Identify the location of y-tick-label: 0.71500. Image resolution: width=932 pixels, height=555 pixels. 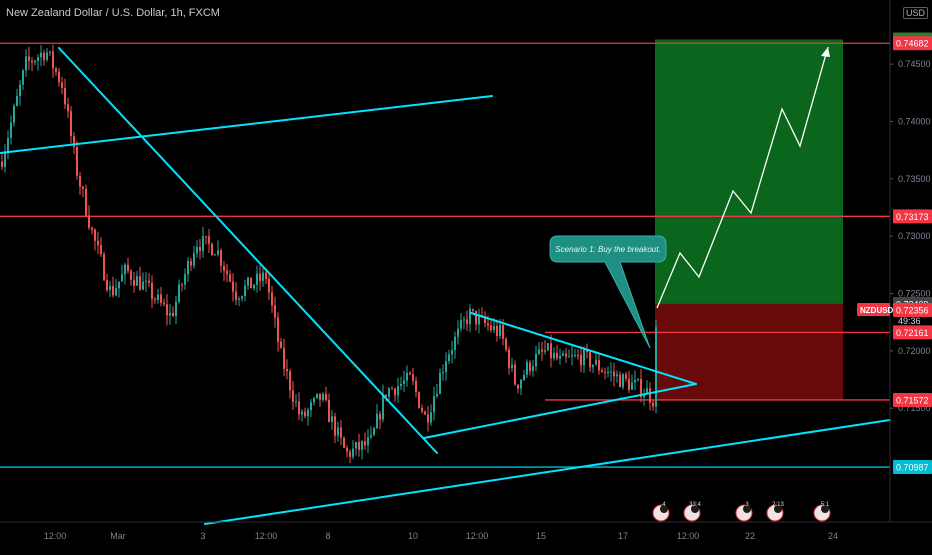
(914, 408).